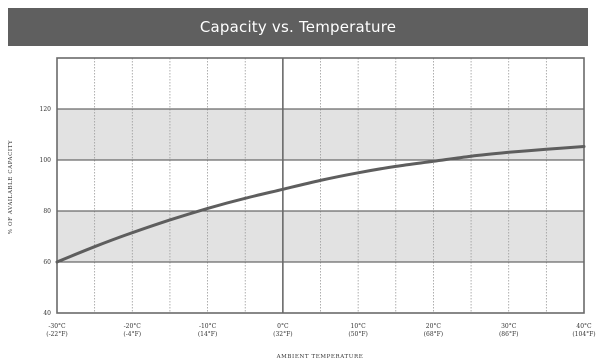 The width and height of the screenshot is (596, 362). What do you see at coordinates (359, 326) in the screenshot?
I see `x-tick-label-celsius: 10°C` at bounding box center [359, 326].